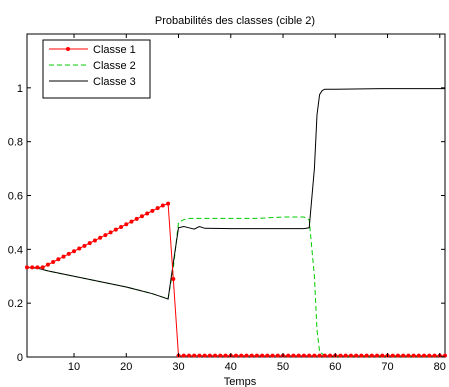 The image size is (449, 387). I want to click on x-tick-label: 60, so click(335, 367).